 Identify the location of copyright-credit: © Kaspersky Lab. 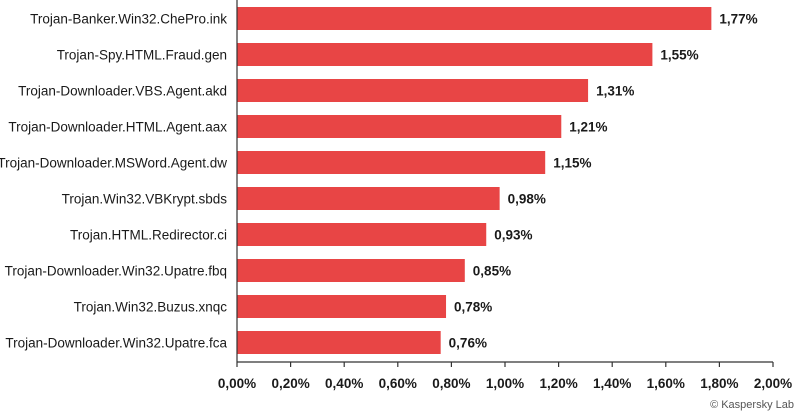
(752, 405).